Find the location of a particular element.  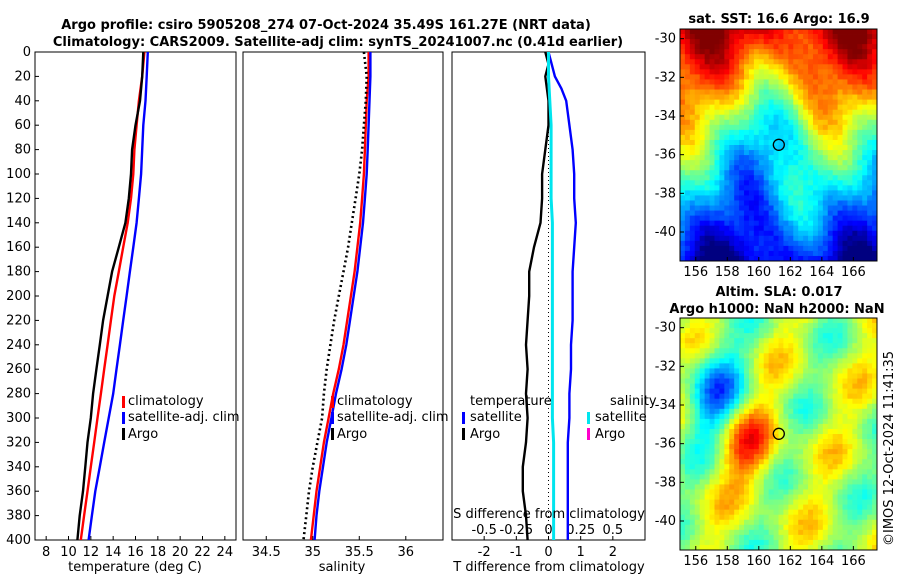

salinity-legend: climatology satellite-adj. clim Argo is located at coordinates (390, 418).